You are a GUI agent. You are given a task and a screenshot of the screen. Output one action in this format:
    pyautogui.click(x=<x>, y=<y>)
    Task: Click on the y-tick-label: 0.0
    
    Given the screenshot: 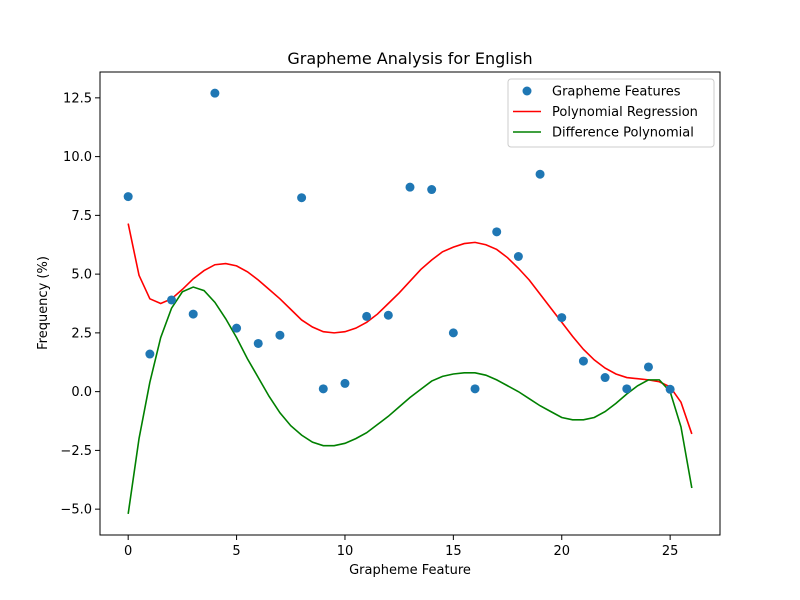 What is the action you would take?
    pyautogui.click(x=81, y=392)
    